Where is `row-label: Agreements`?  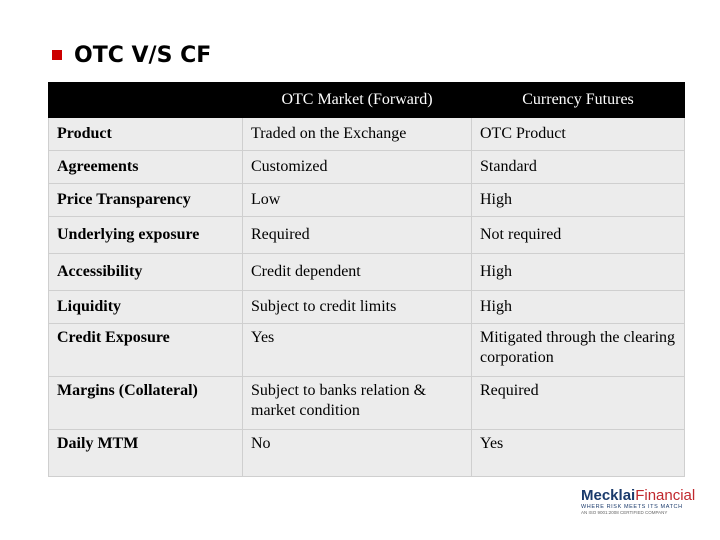 row-label: Agreements is located at coordinates (145, 167).